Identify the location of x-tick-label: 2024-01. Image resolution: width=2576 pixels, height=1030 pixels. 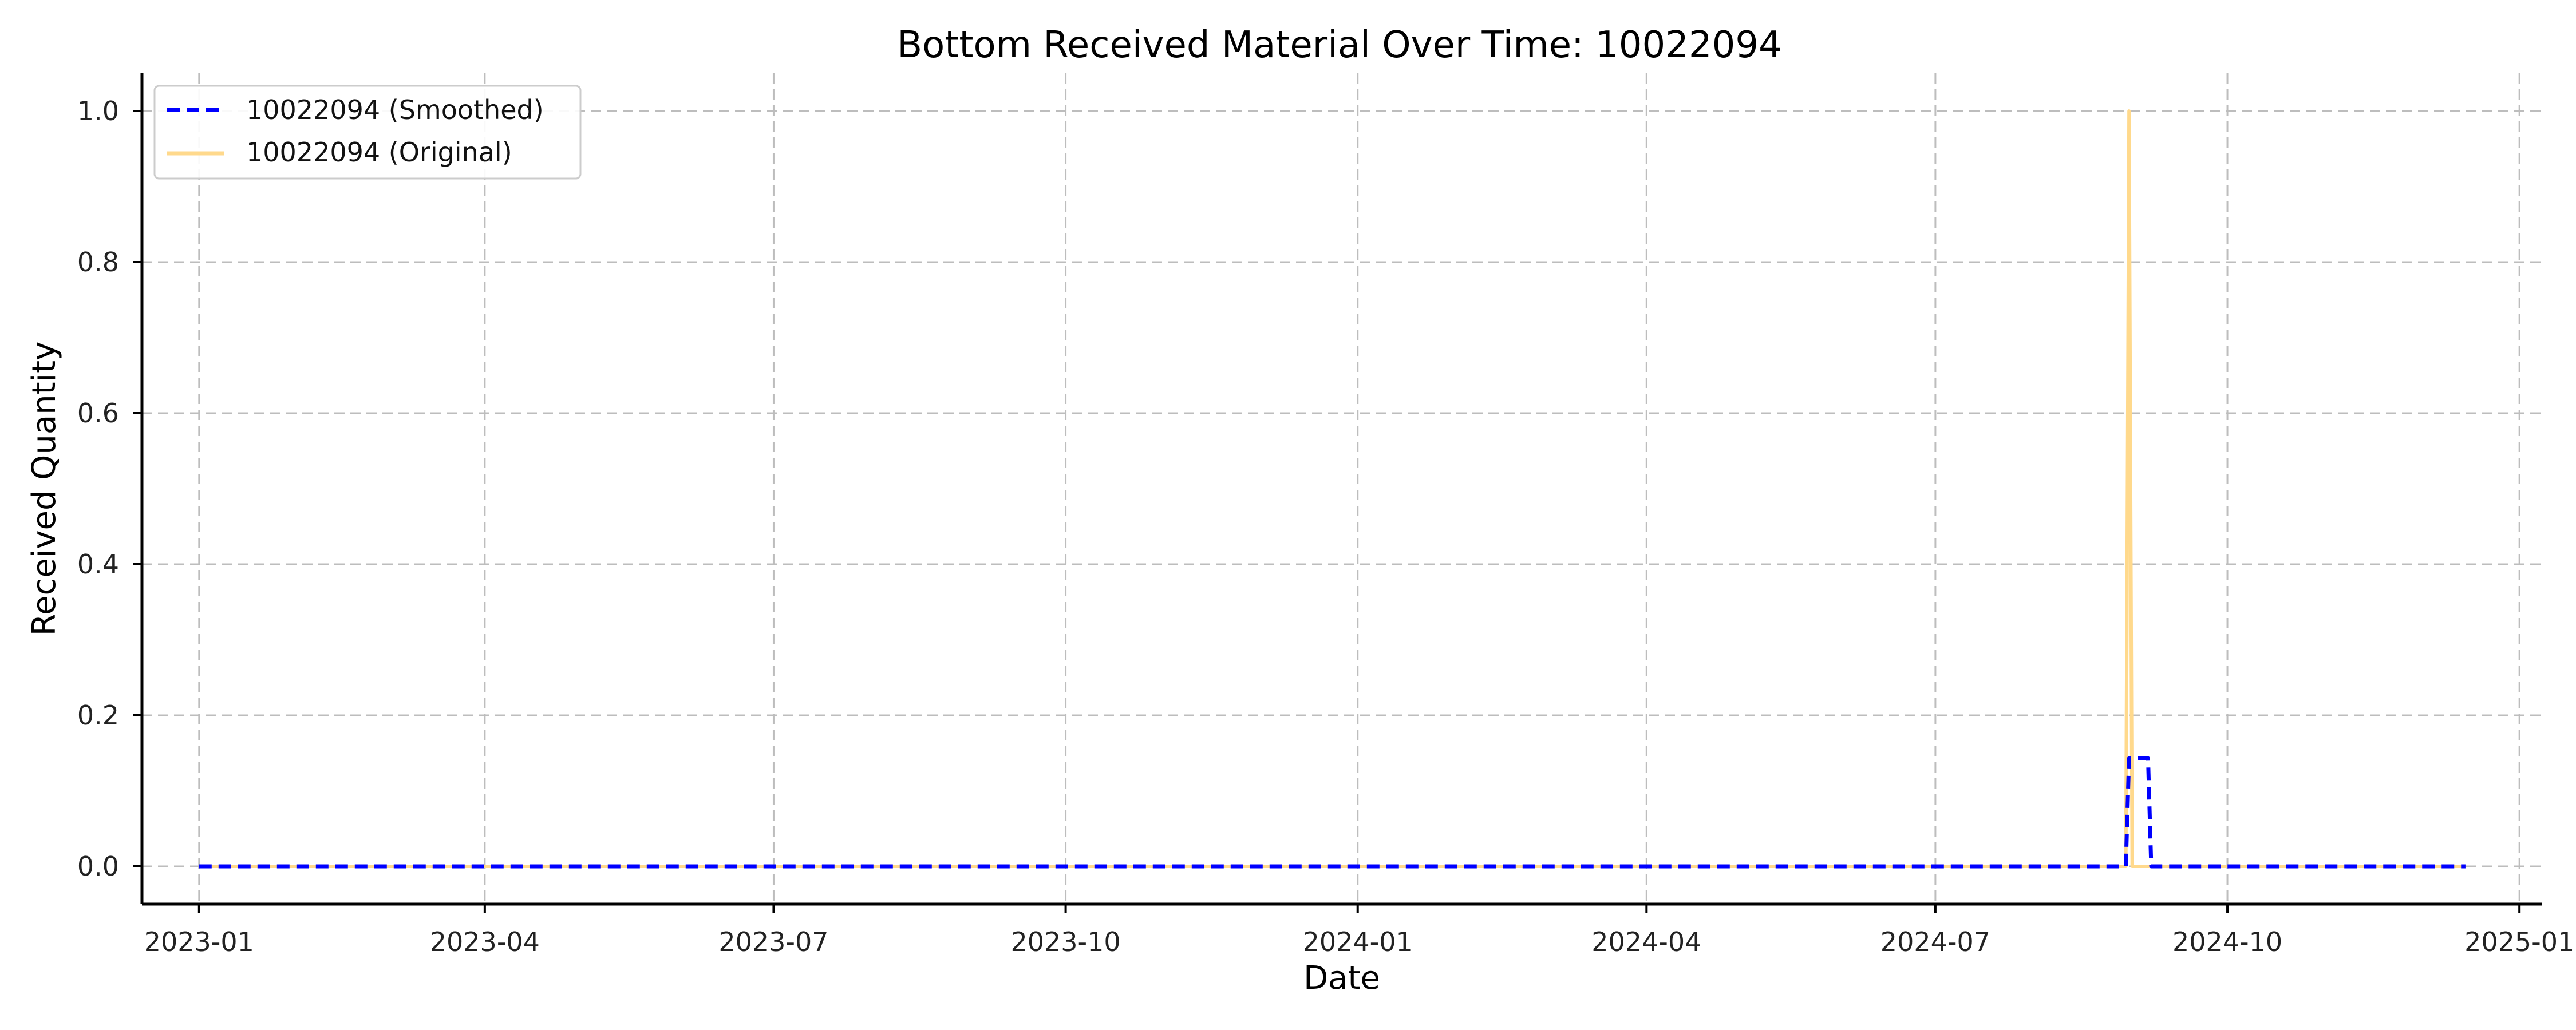
(1358, 941).